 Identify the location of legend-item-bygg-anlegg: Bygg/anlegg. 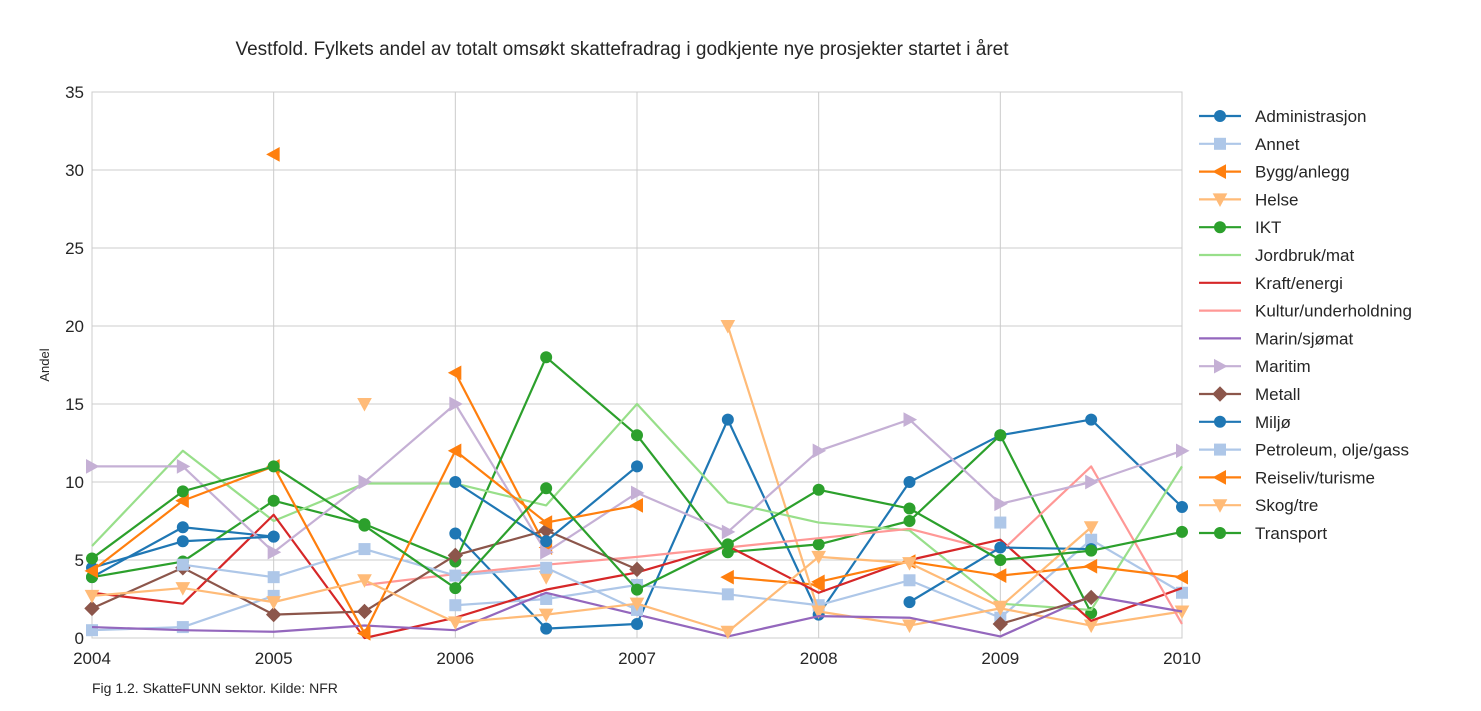
(1274, 172).